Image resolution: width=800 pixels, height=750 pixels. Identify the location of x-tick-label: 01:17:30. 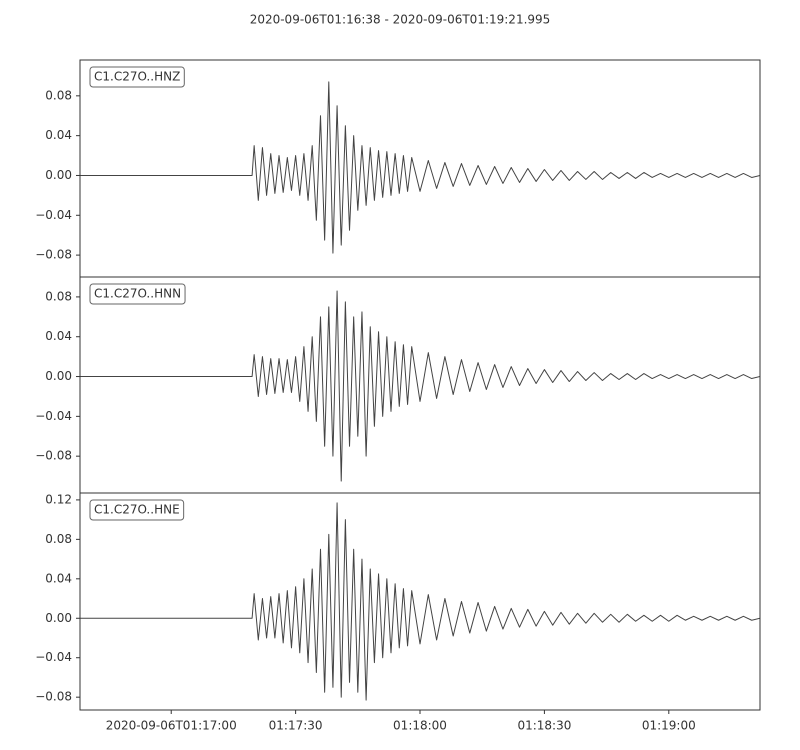
(296, 726).